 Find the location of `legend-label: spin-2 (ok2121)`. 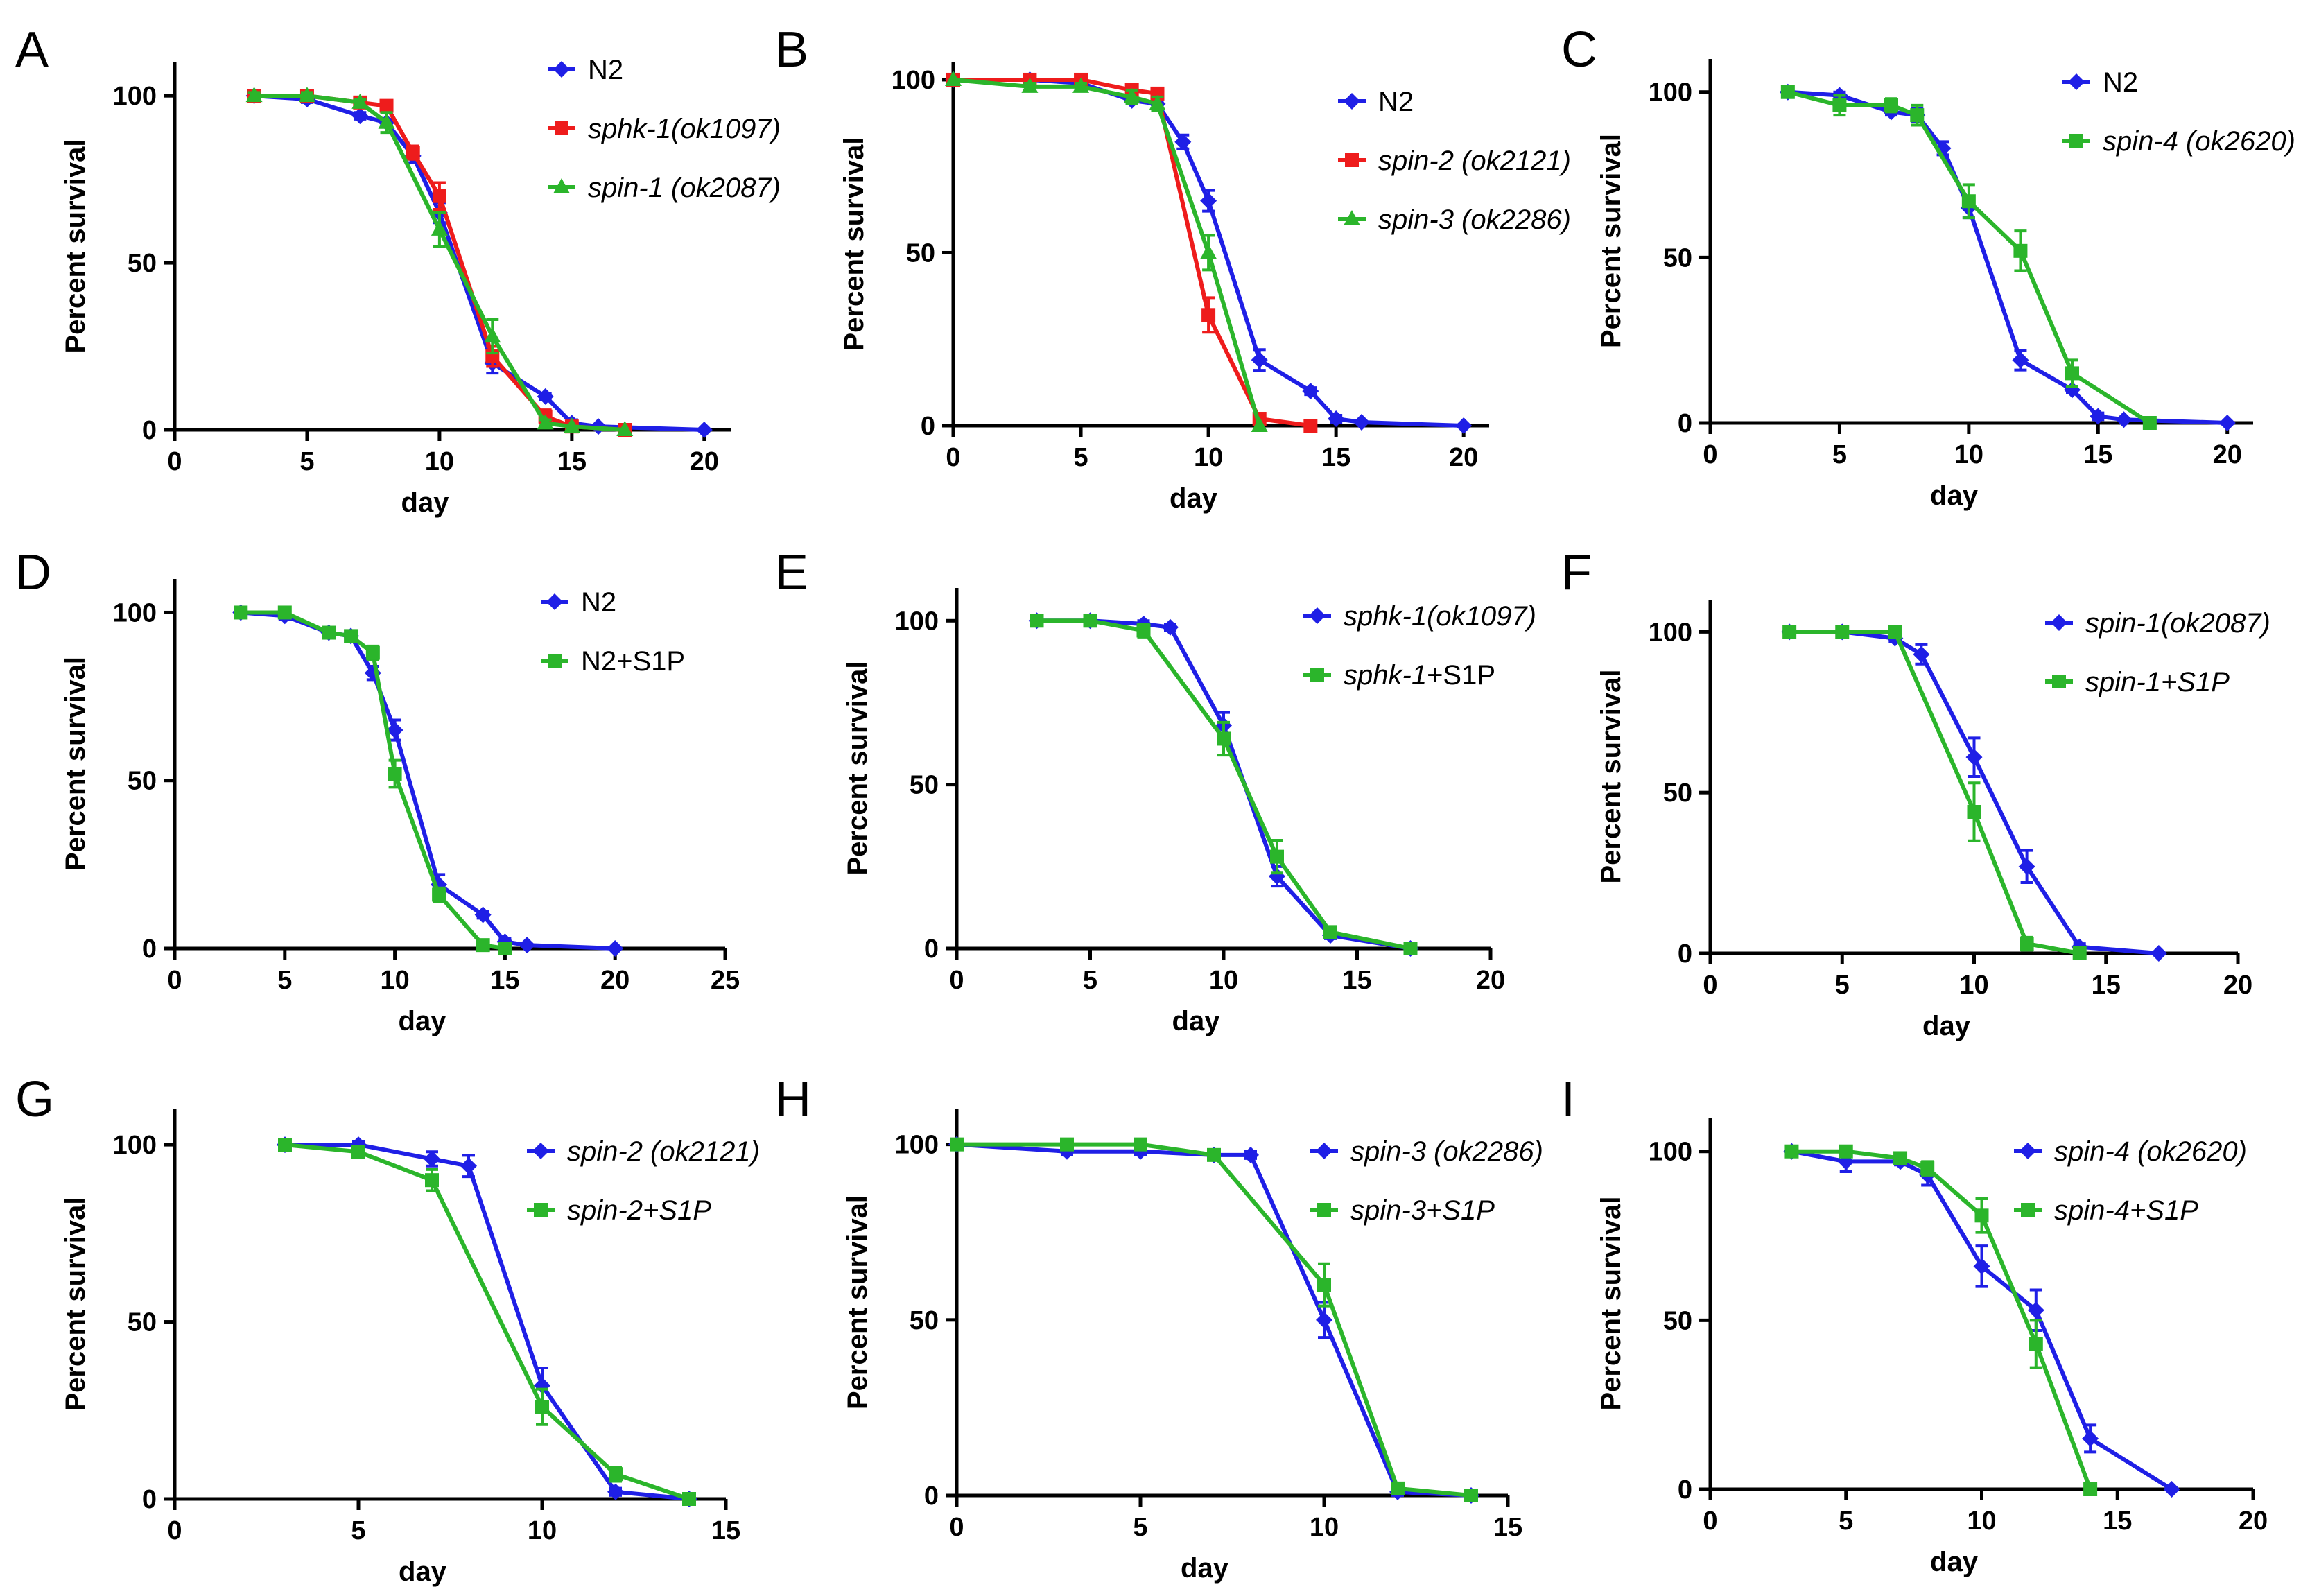

legend-label: spin-2 (ok2121) is located at coordinates (663, 1151).